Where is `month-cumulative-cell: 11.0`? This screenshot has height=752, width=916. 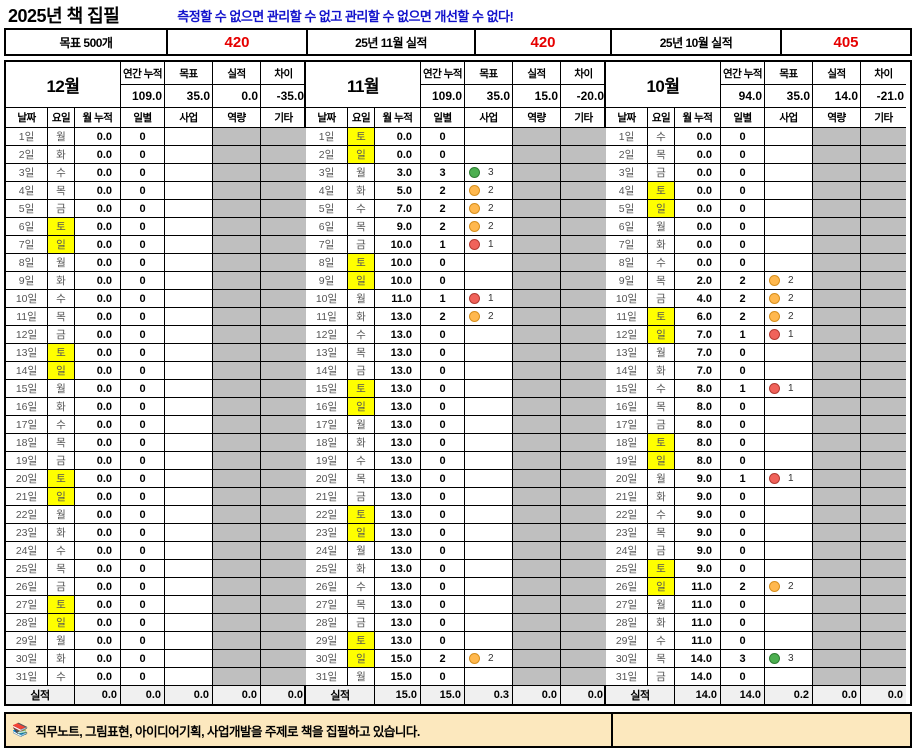
month-cumulative-cell: 11.0 is located at coordinates (698, 623).